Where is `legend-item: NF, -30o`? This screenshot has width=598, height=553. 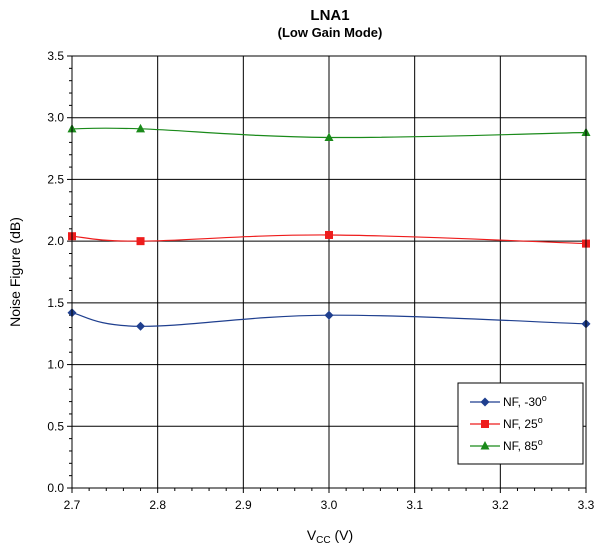
legend-item: NF, -30o is located at coordinates (508, 401).